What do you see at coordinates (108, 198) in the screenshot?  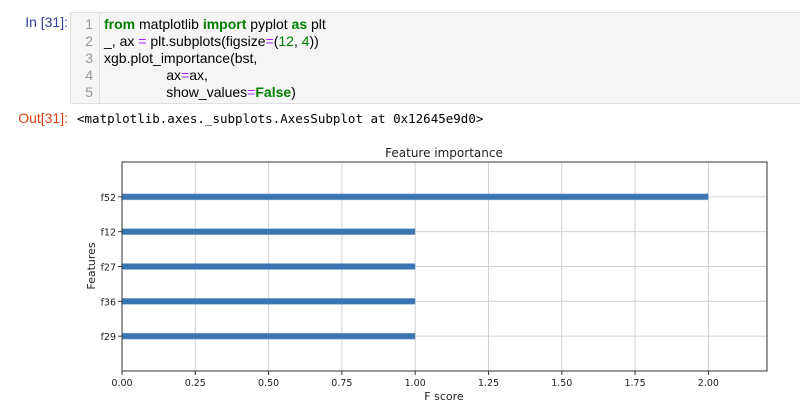 I see `y-tick-label: f52` at bounding box center [108, 198].